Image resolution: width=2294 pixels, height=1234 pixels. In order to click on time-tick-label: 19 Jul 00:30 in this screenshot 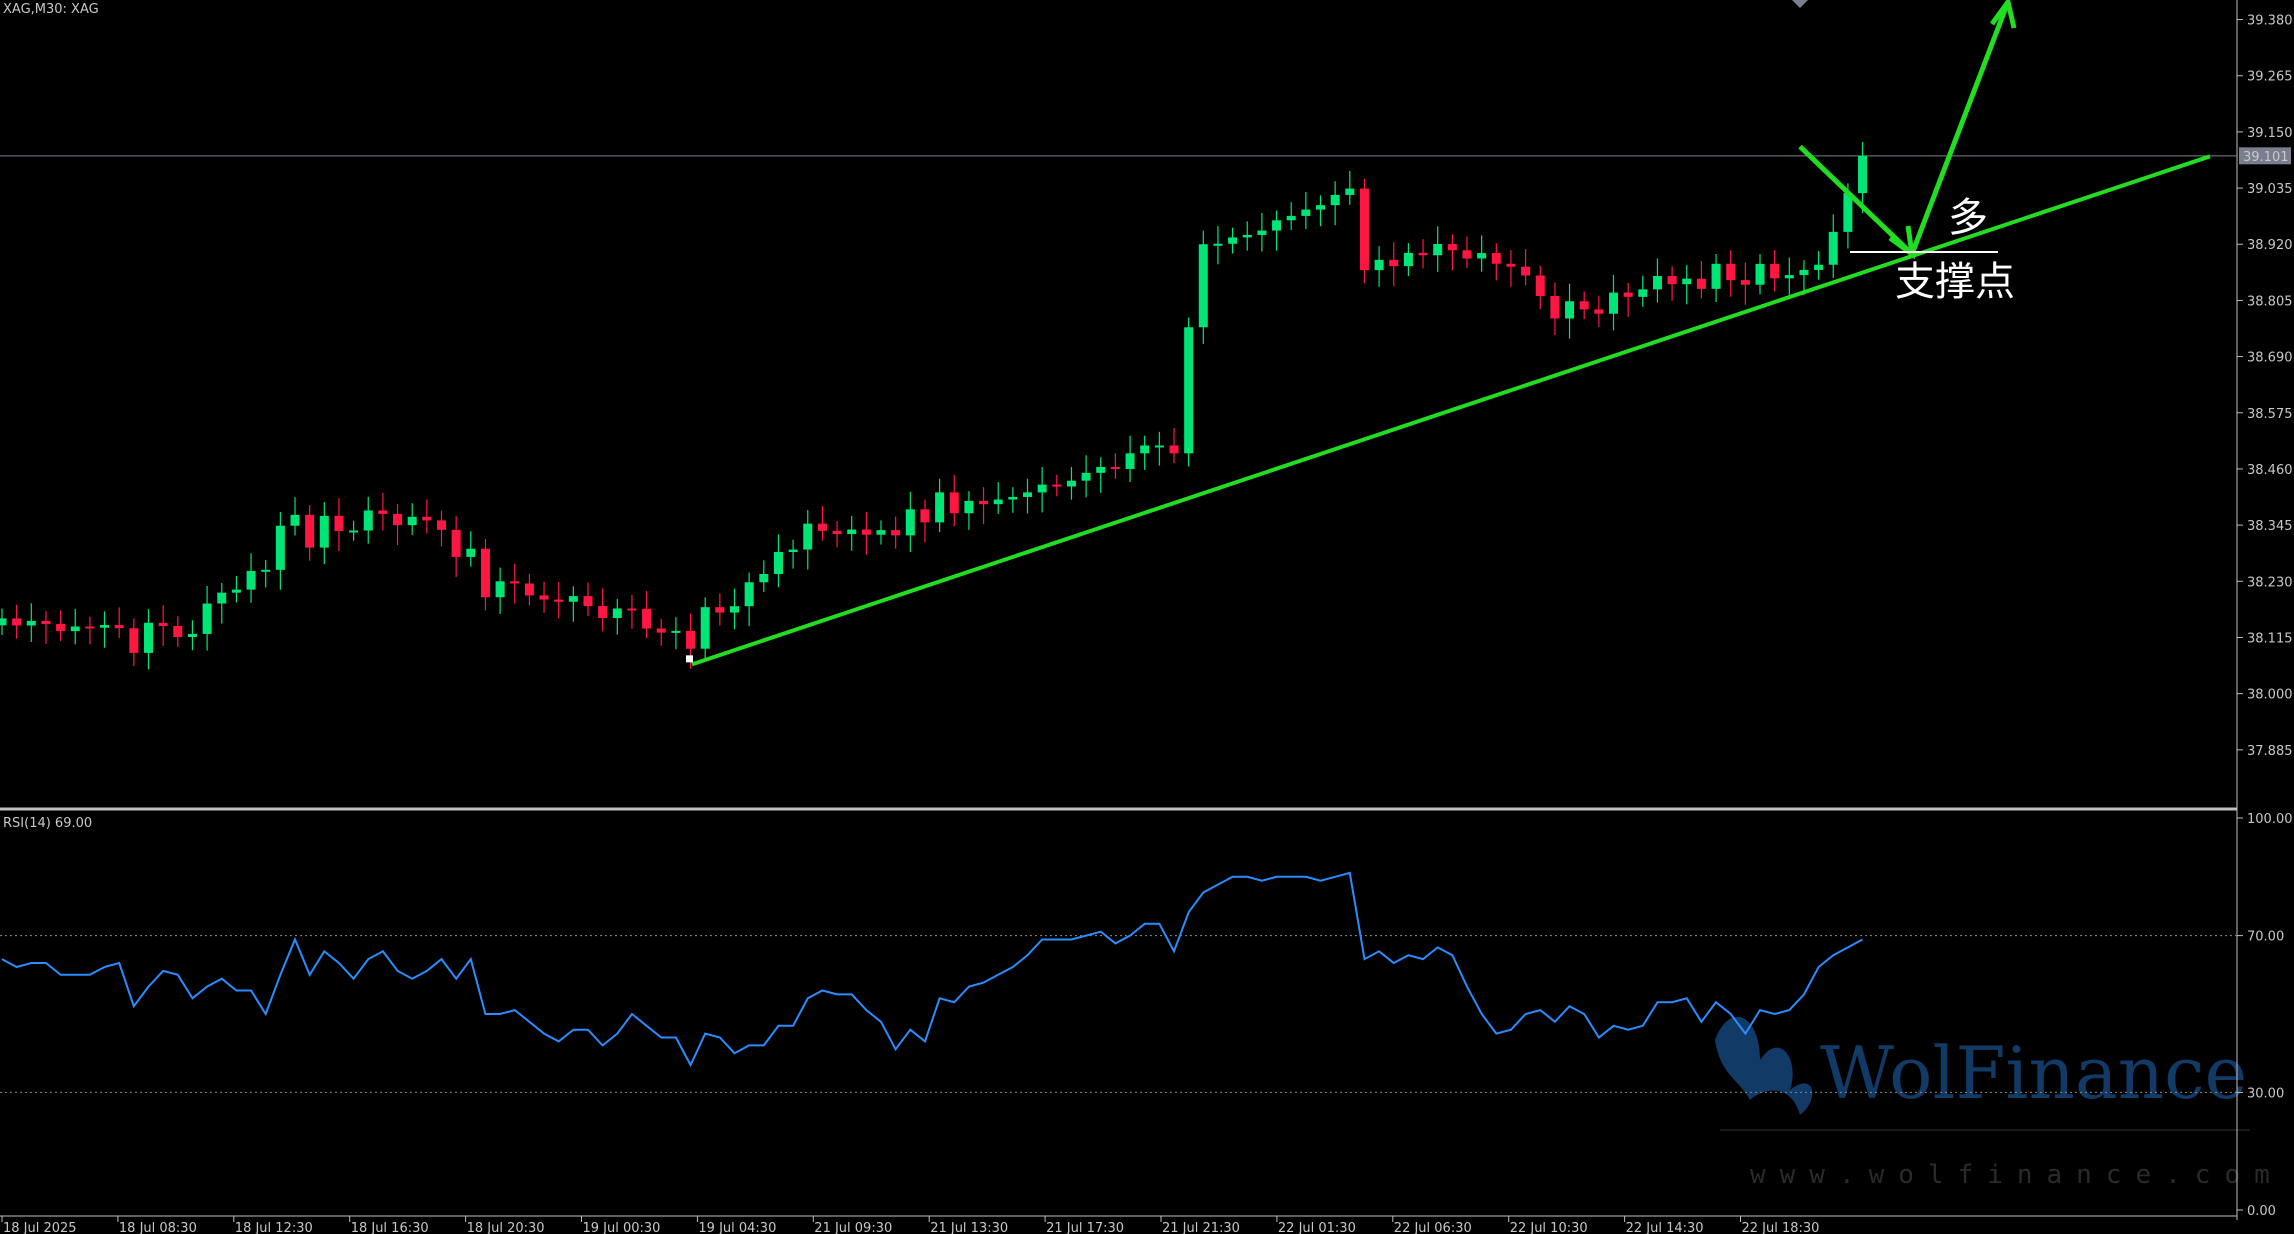, I will do `click(622, 1227)`.